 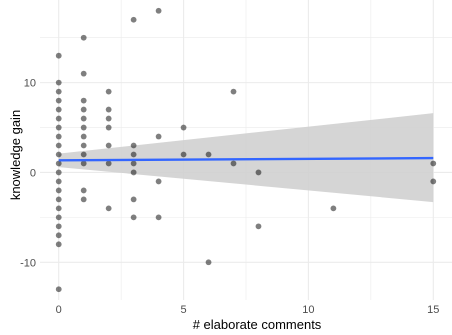 What do you see at coordinates (433, 310) in the screenshot?
I see `x-tick-label: 15` at bounding box center [433, 310].